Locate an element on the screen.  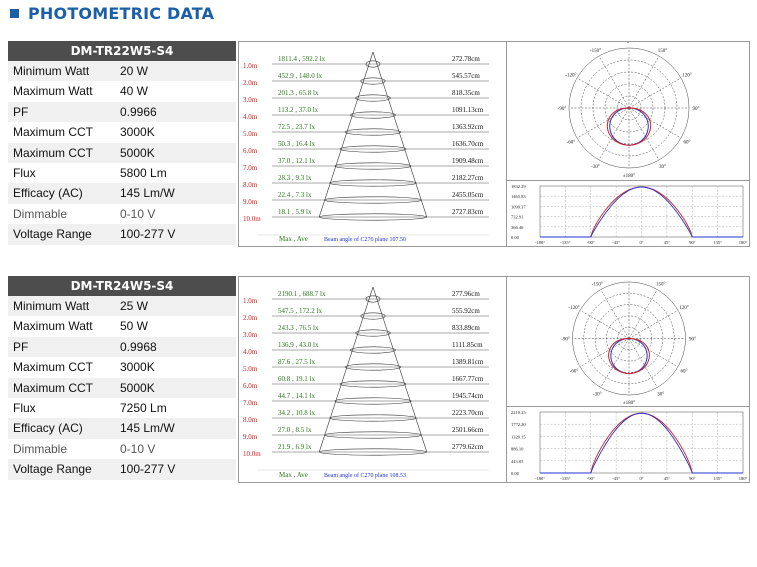
cone-illuminance-label: 37.0 , 12.1 lx is located at coordinates (296, 161).